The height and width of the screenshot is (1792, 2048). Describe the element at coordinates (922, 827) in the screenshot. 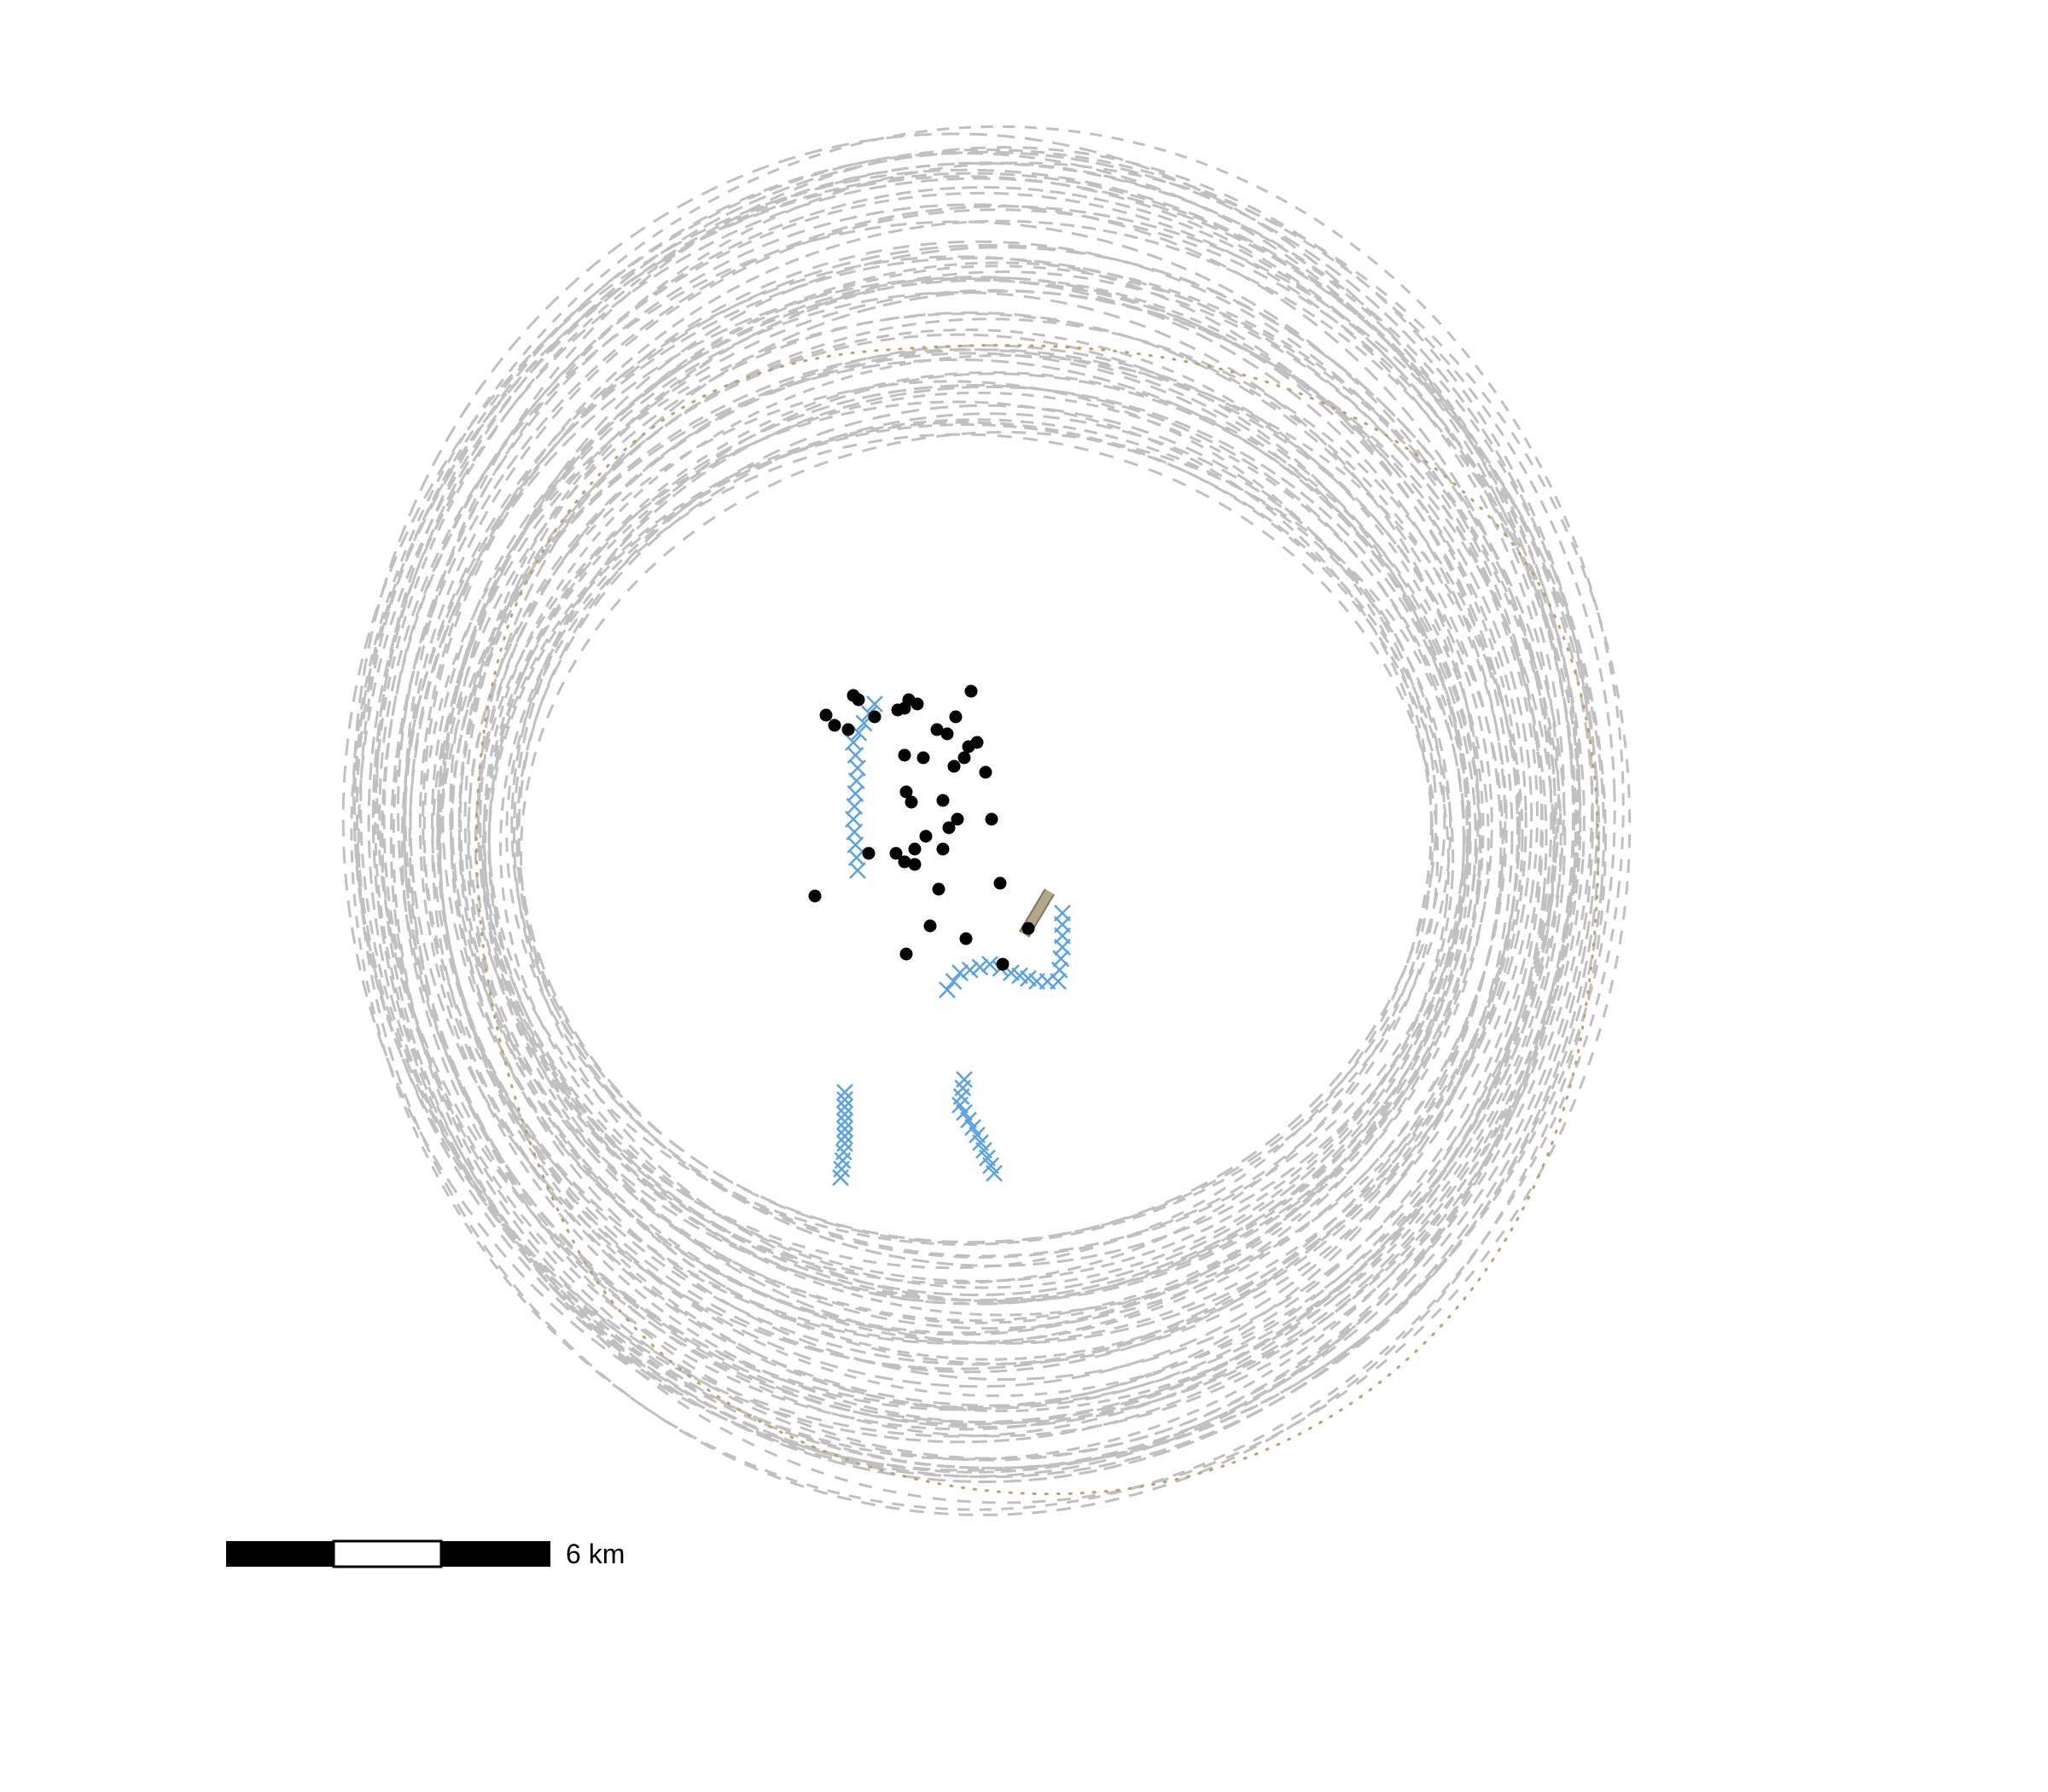

I see `black-points-layer` at that location.